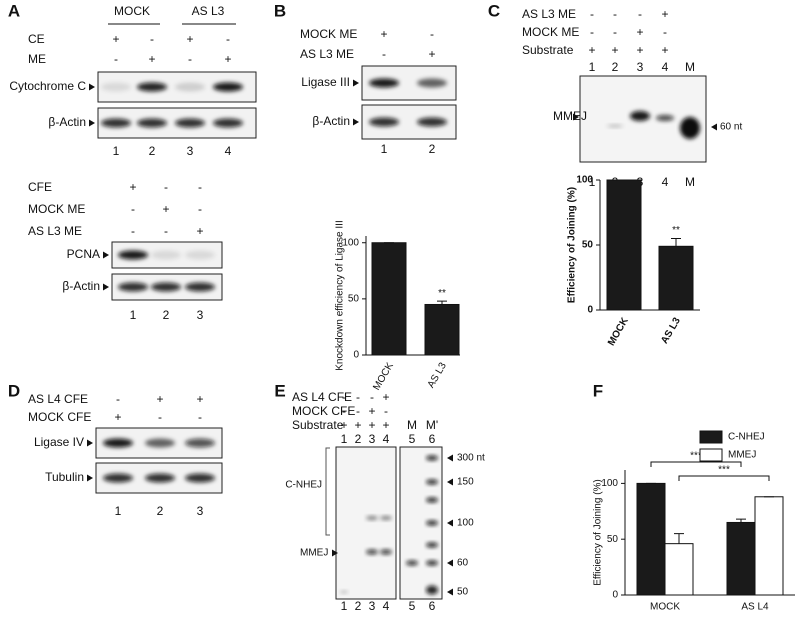 Image resolution: width=800 pixels, height=620 pixels. I want to click on row-label: CFE, so click(40, 187).